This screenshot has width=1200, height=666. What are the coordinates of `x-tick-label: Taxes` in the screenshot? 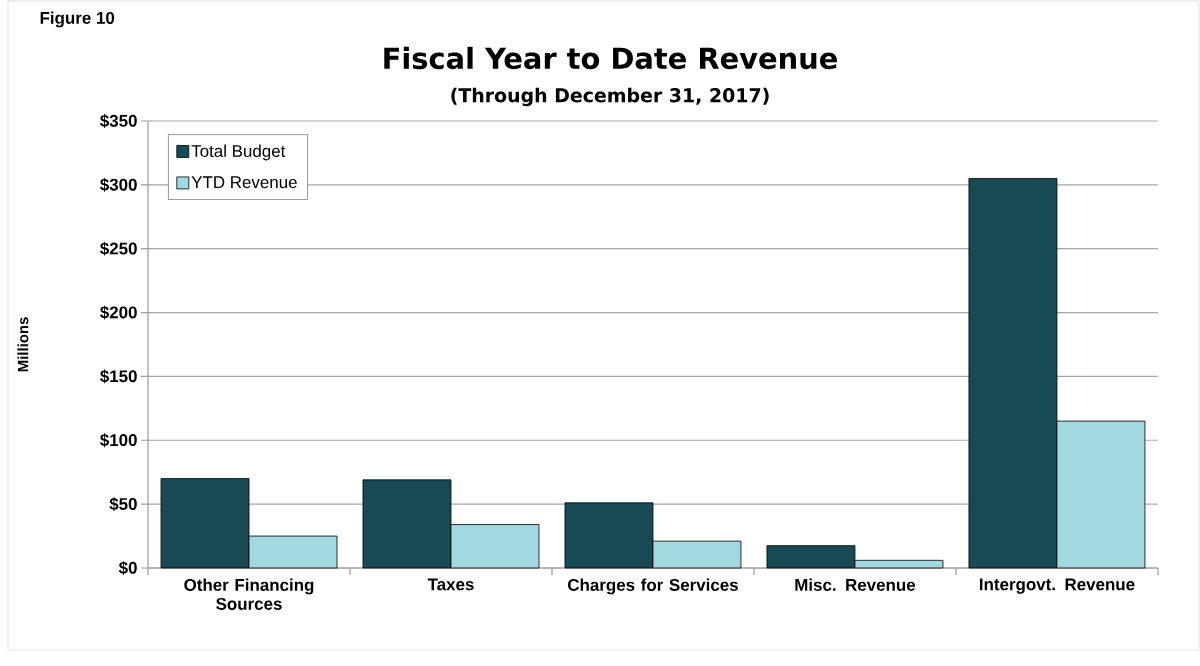 It's located at (450, 584).